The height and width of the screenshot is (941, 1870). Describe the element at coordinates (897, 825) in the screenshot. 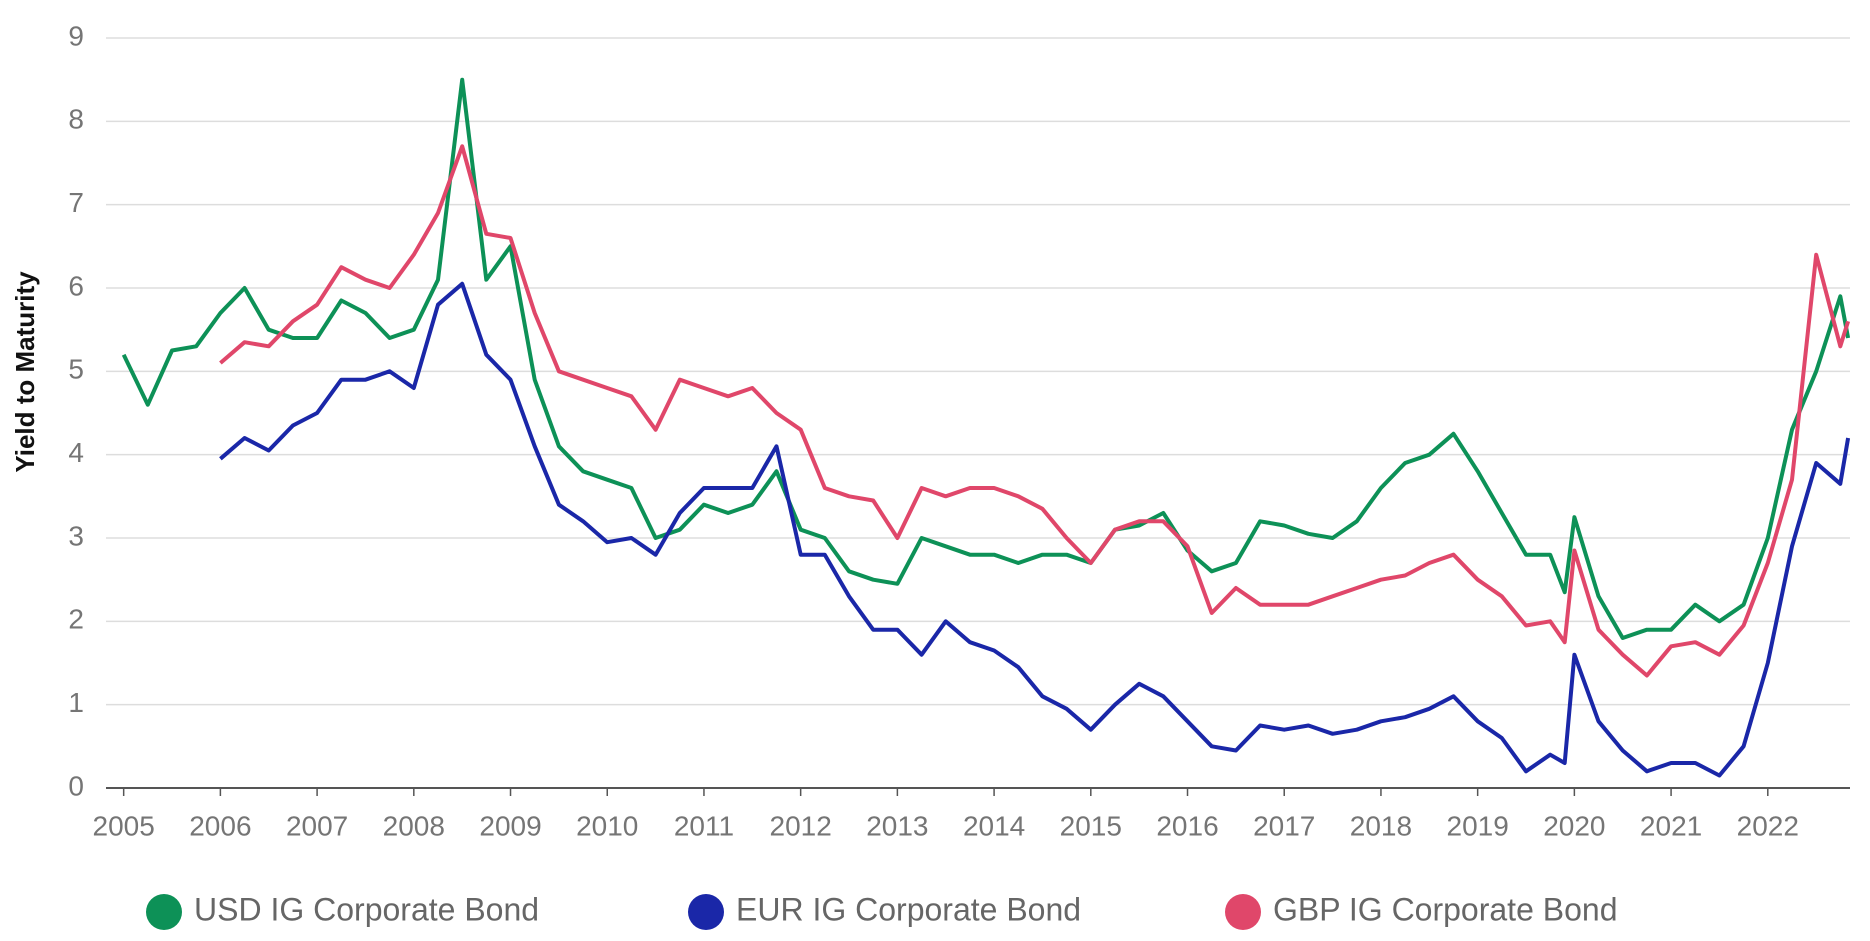

I see `x-tick-label: 2013` at that location.